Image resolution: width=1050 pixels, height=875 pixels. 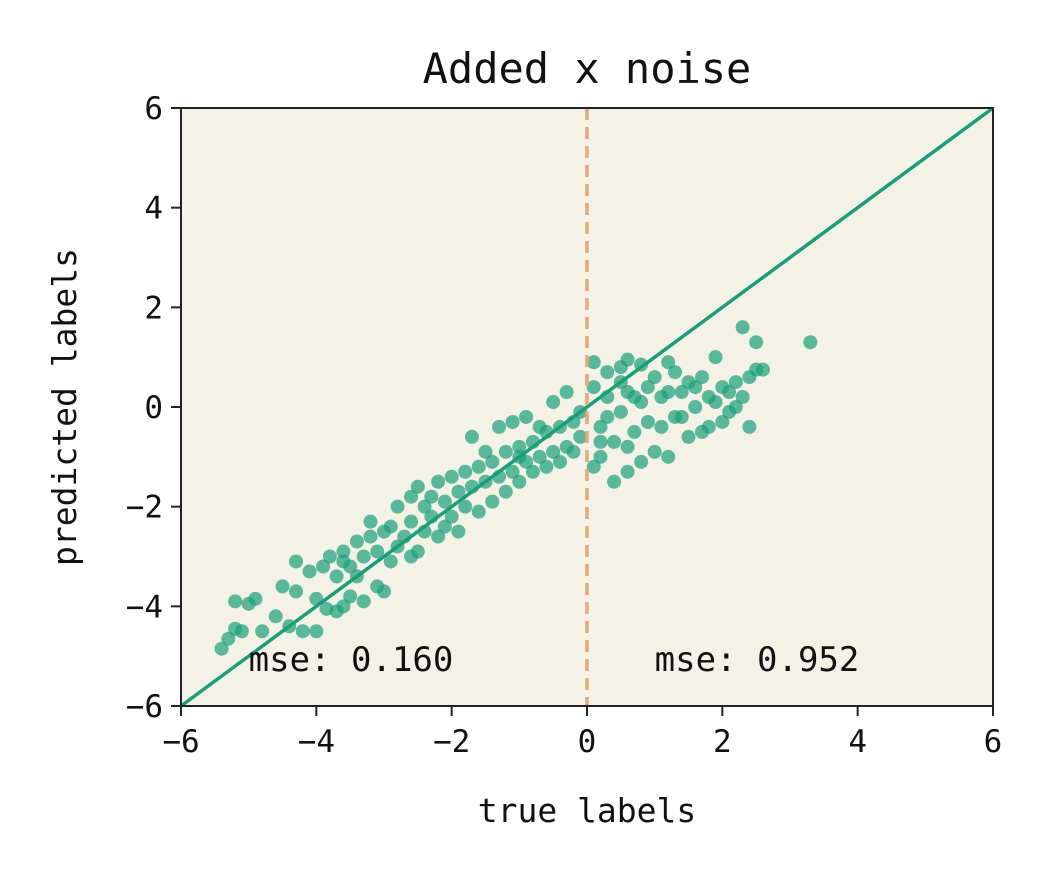 What do you see at coordinates (587, 810) in the screenshot?
I see `x-axis-label: true labels` at bounding box center [587, 810].